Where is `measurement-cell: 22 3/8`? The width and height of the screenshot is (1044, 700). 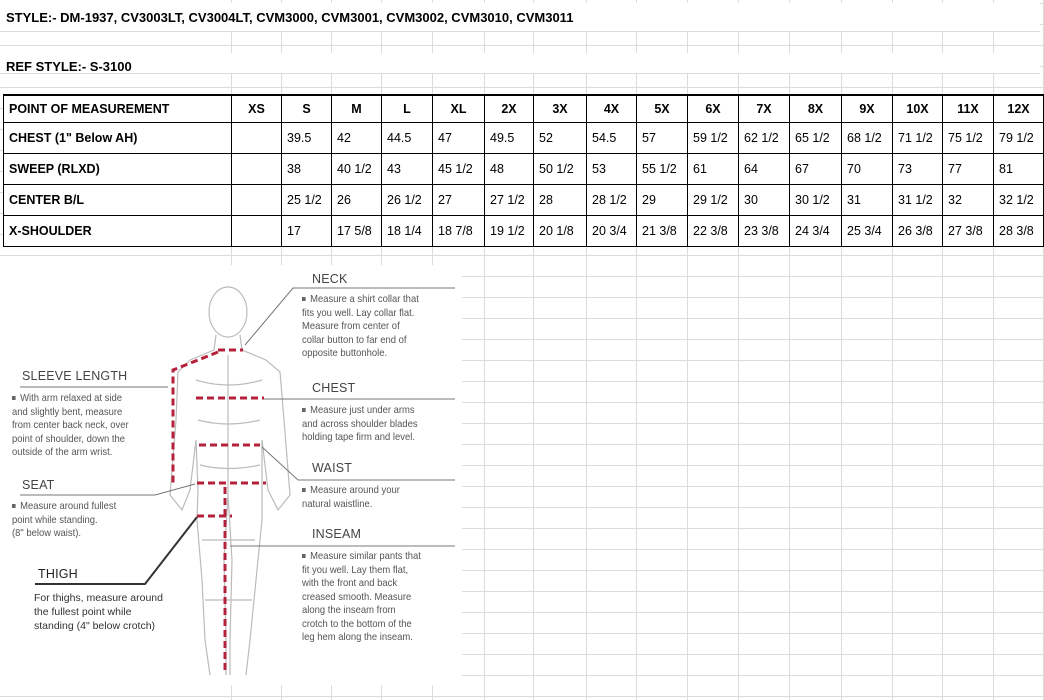 measurement-cell: 22 3/8 is located at coordinates (713, 231).